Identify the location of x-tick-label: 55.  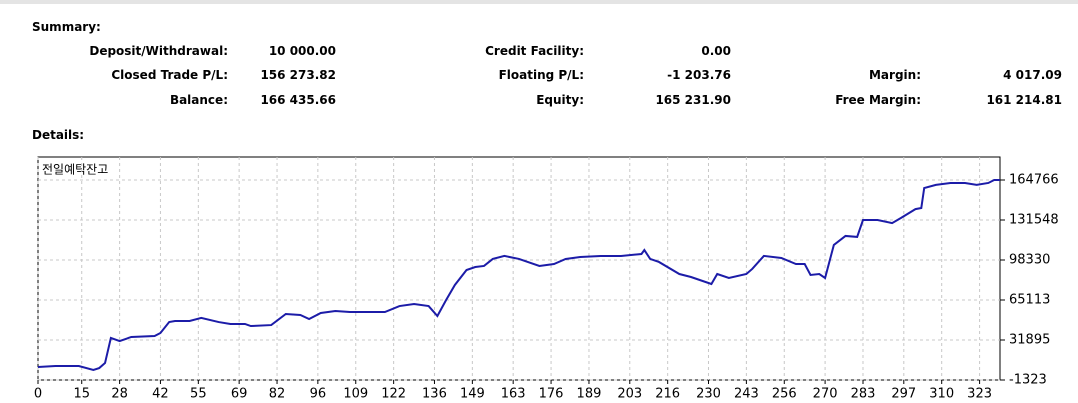
(198, 394).